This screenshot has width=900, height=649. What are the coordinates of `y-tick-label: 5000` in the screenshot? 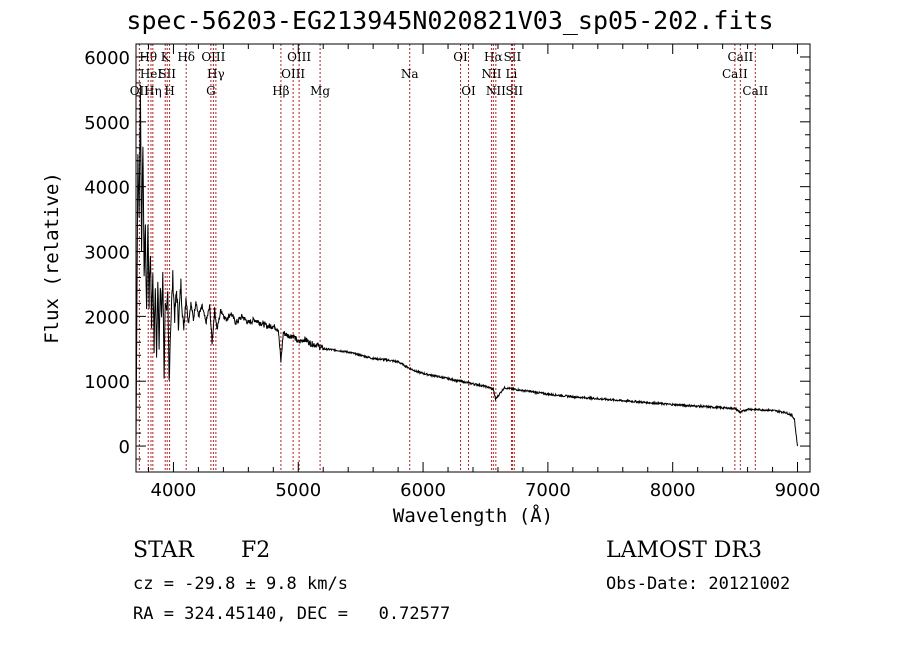 It's located at (107, 123).